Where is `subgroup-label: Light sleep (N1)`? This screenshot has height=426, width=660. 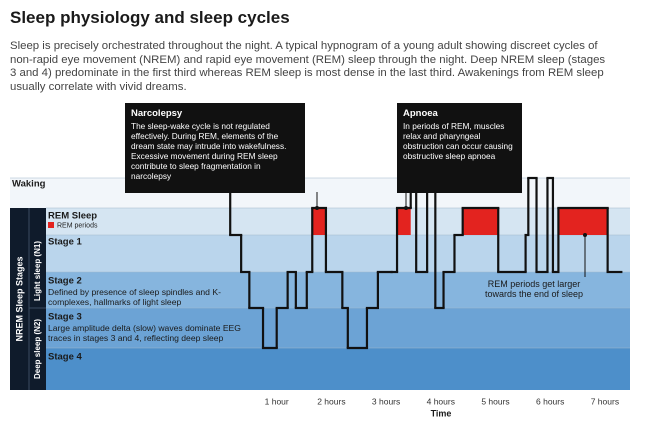 subgroup-label: Light sleep (N1) is located at coordinates (37, 271).